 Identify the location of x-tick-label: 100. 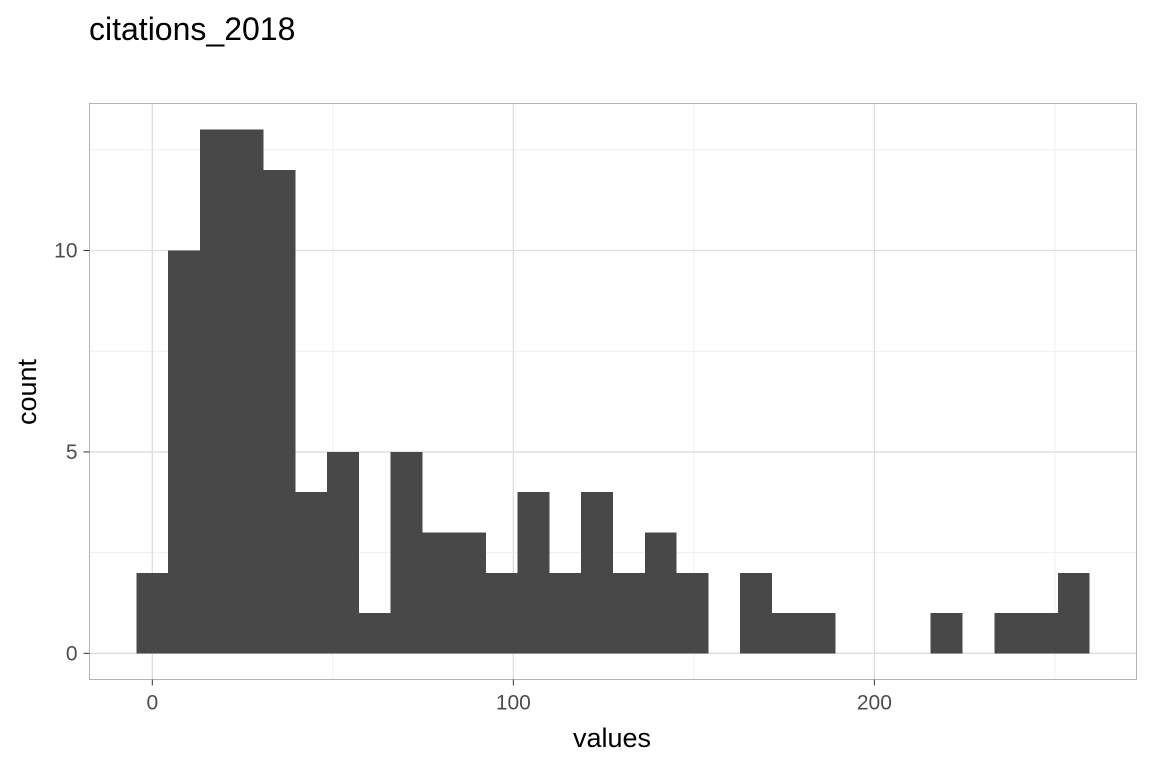
(513, 703).